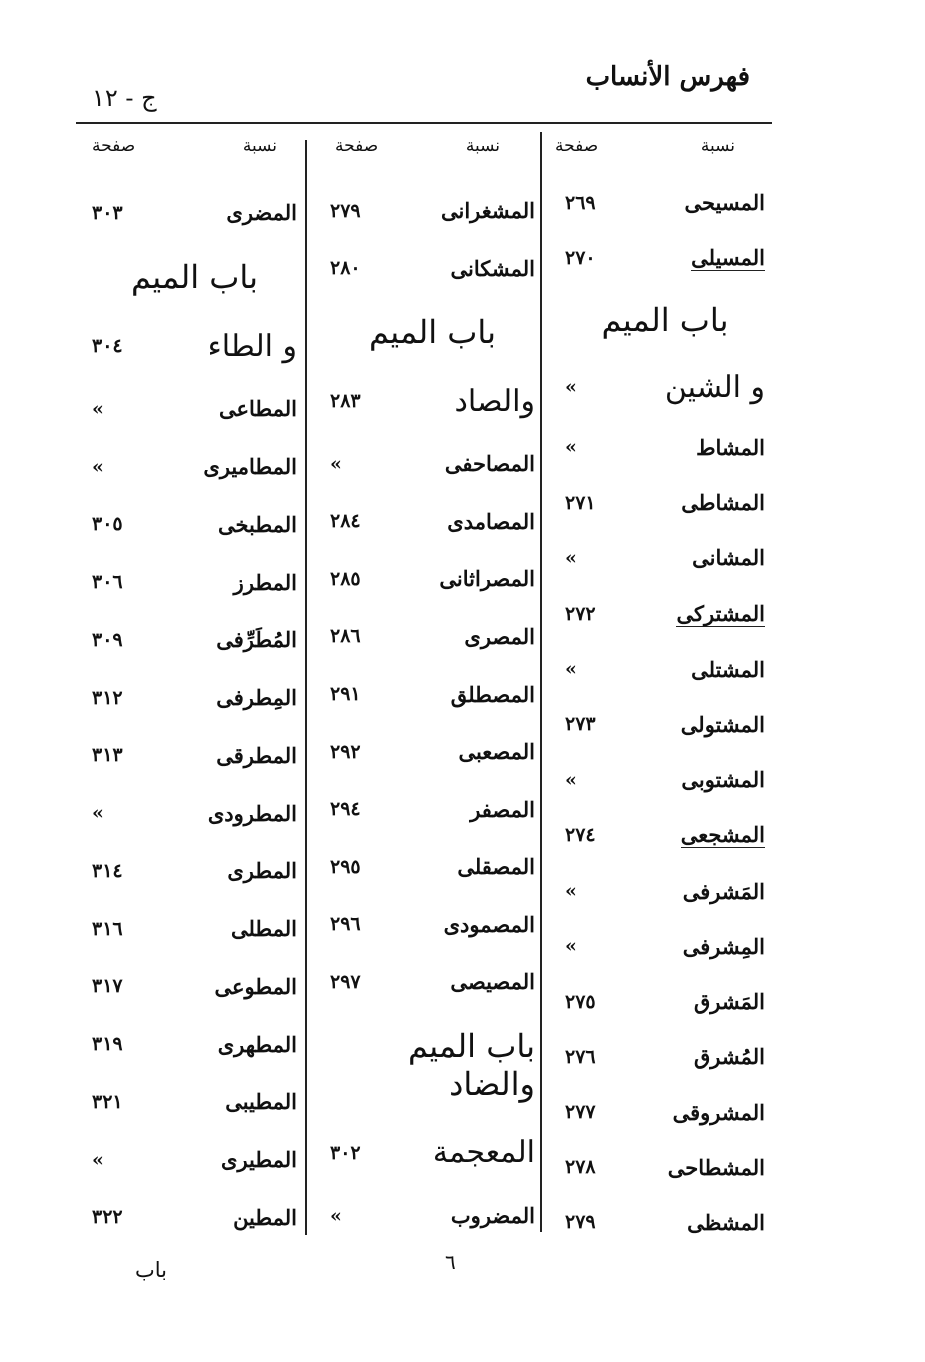 This screenshot has width=925, height=1362. Describe the element at coordinates (194, 524) in the screenshot. I see `index-entry: المطبخى ٣٠٥` at that location.